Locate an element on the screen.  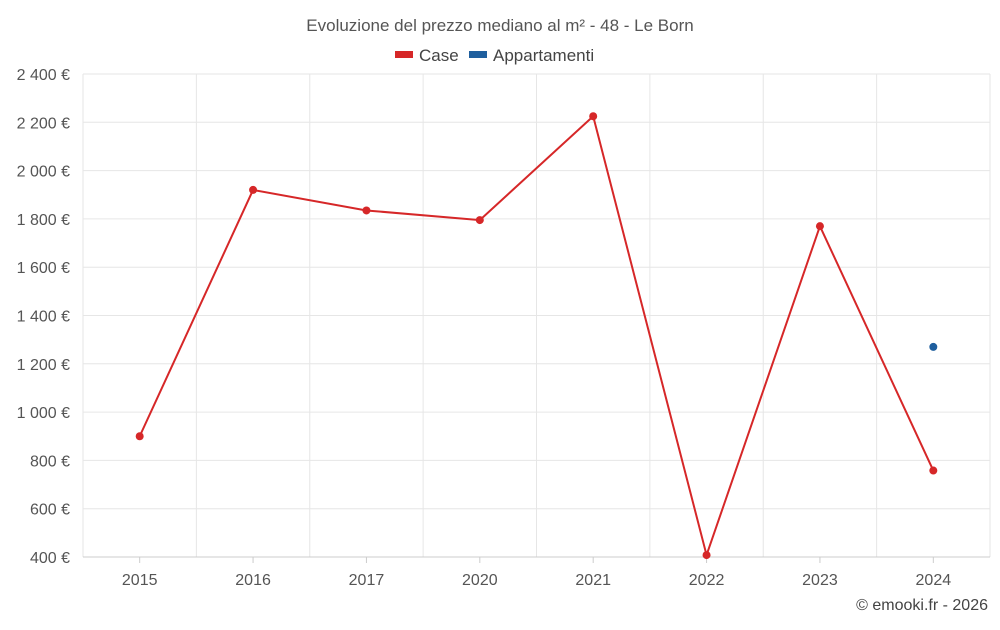
legend-swatch-case is located at coordinates (404, 54).